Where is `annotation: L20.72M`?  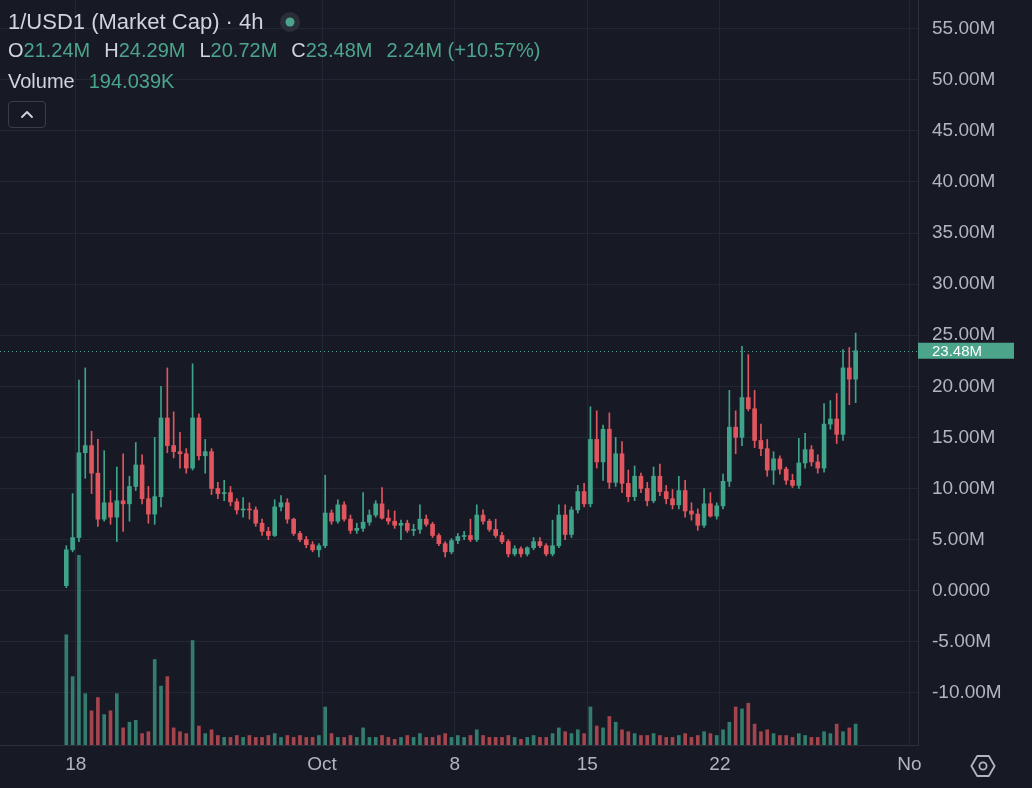
annotation: L20.72M is located at coordinates (238, 50).